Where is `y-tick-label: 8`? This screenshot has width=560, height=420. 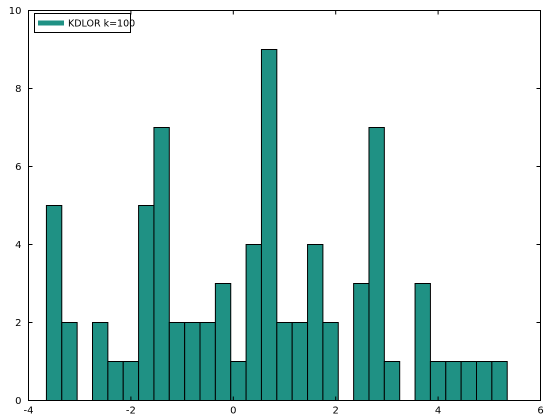
y-tick-label: 8 is located at coordinates (18, 89).